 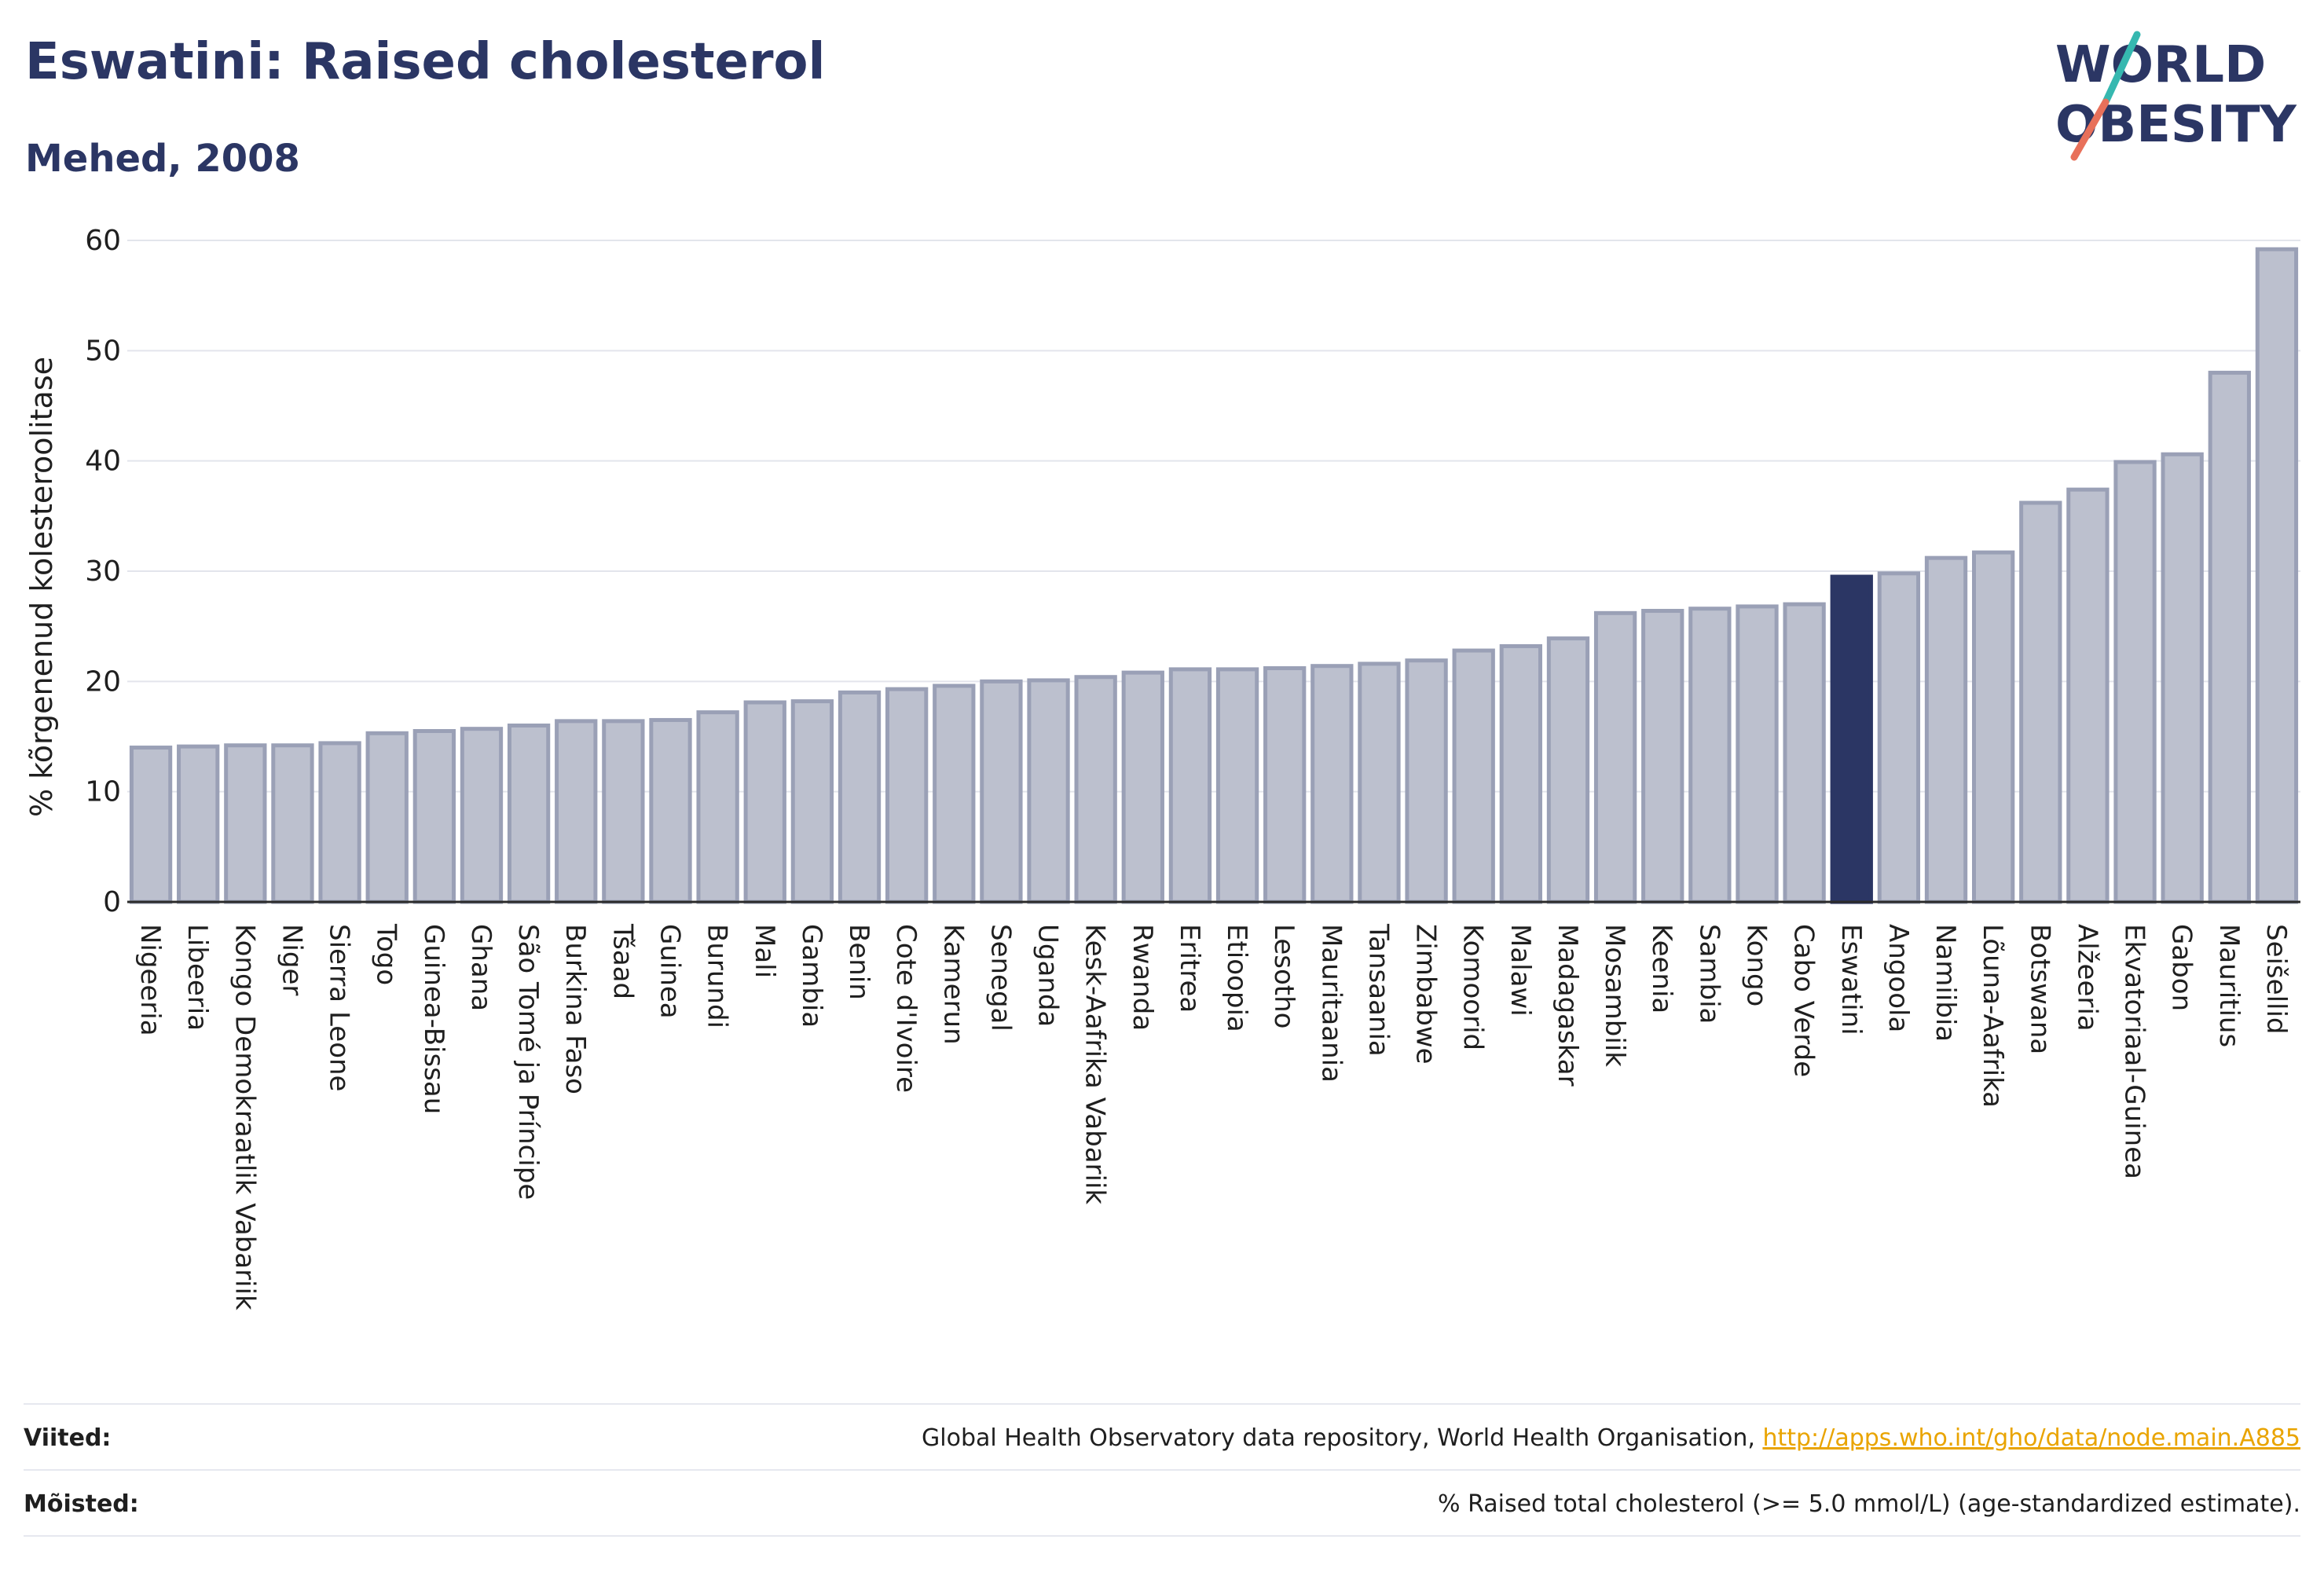 I want to click on y-tick-label: 20, so click(x=103, y=681).